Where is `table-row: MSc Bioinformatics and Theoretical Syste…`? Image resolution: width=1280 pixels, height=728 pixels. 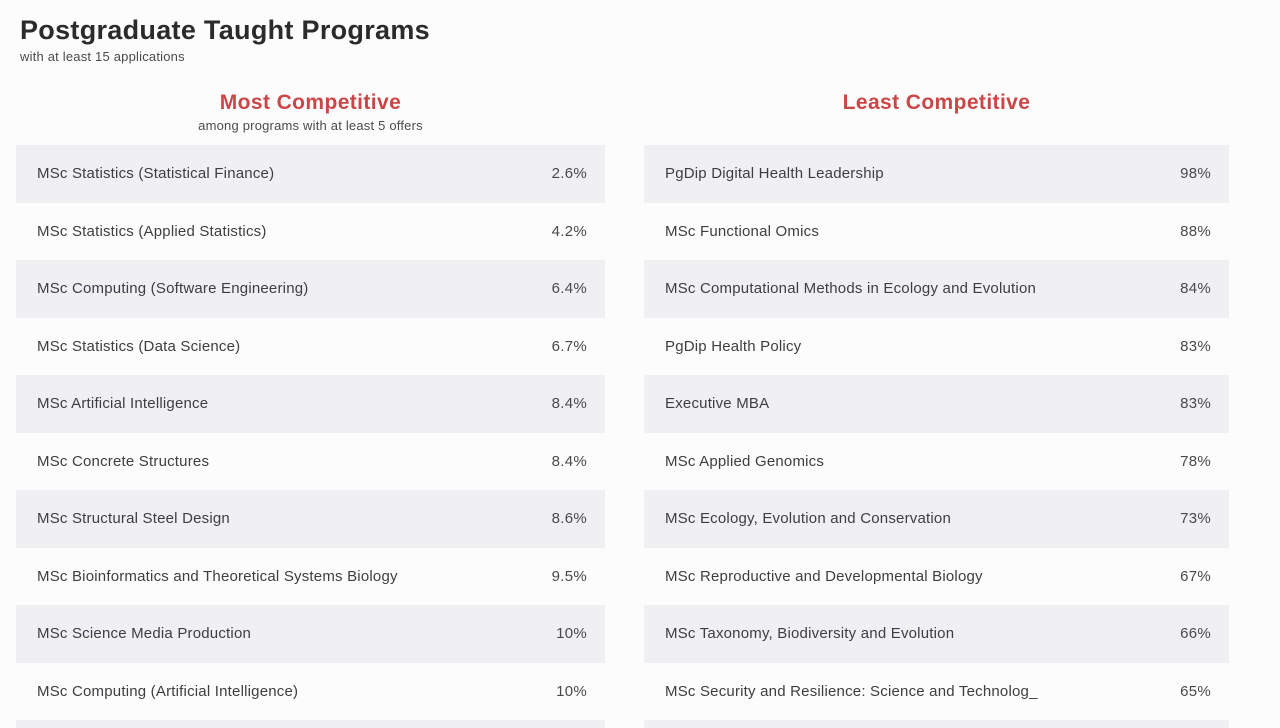
table-row: MSc Bioinformatics and Theoretical Syste… is located at coordinates (310, 577).